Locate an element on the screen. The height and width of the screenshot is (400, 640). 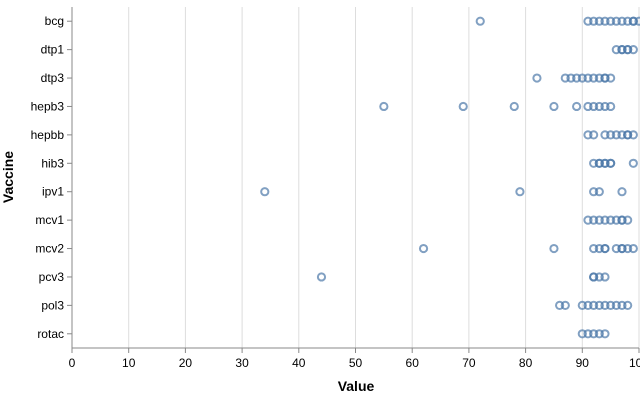
x-tick-label: 60 is located at coordinates (413, 363).